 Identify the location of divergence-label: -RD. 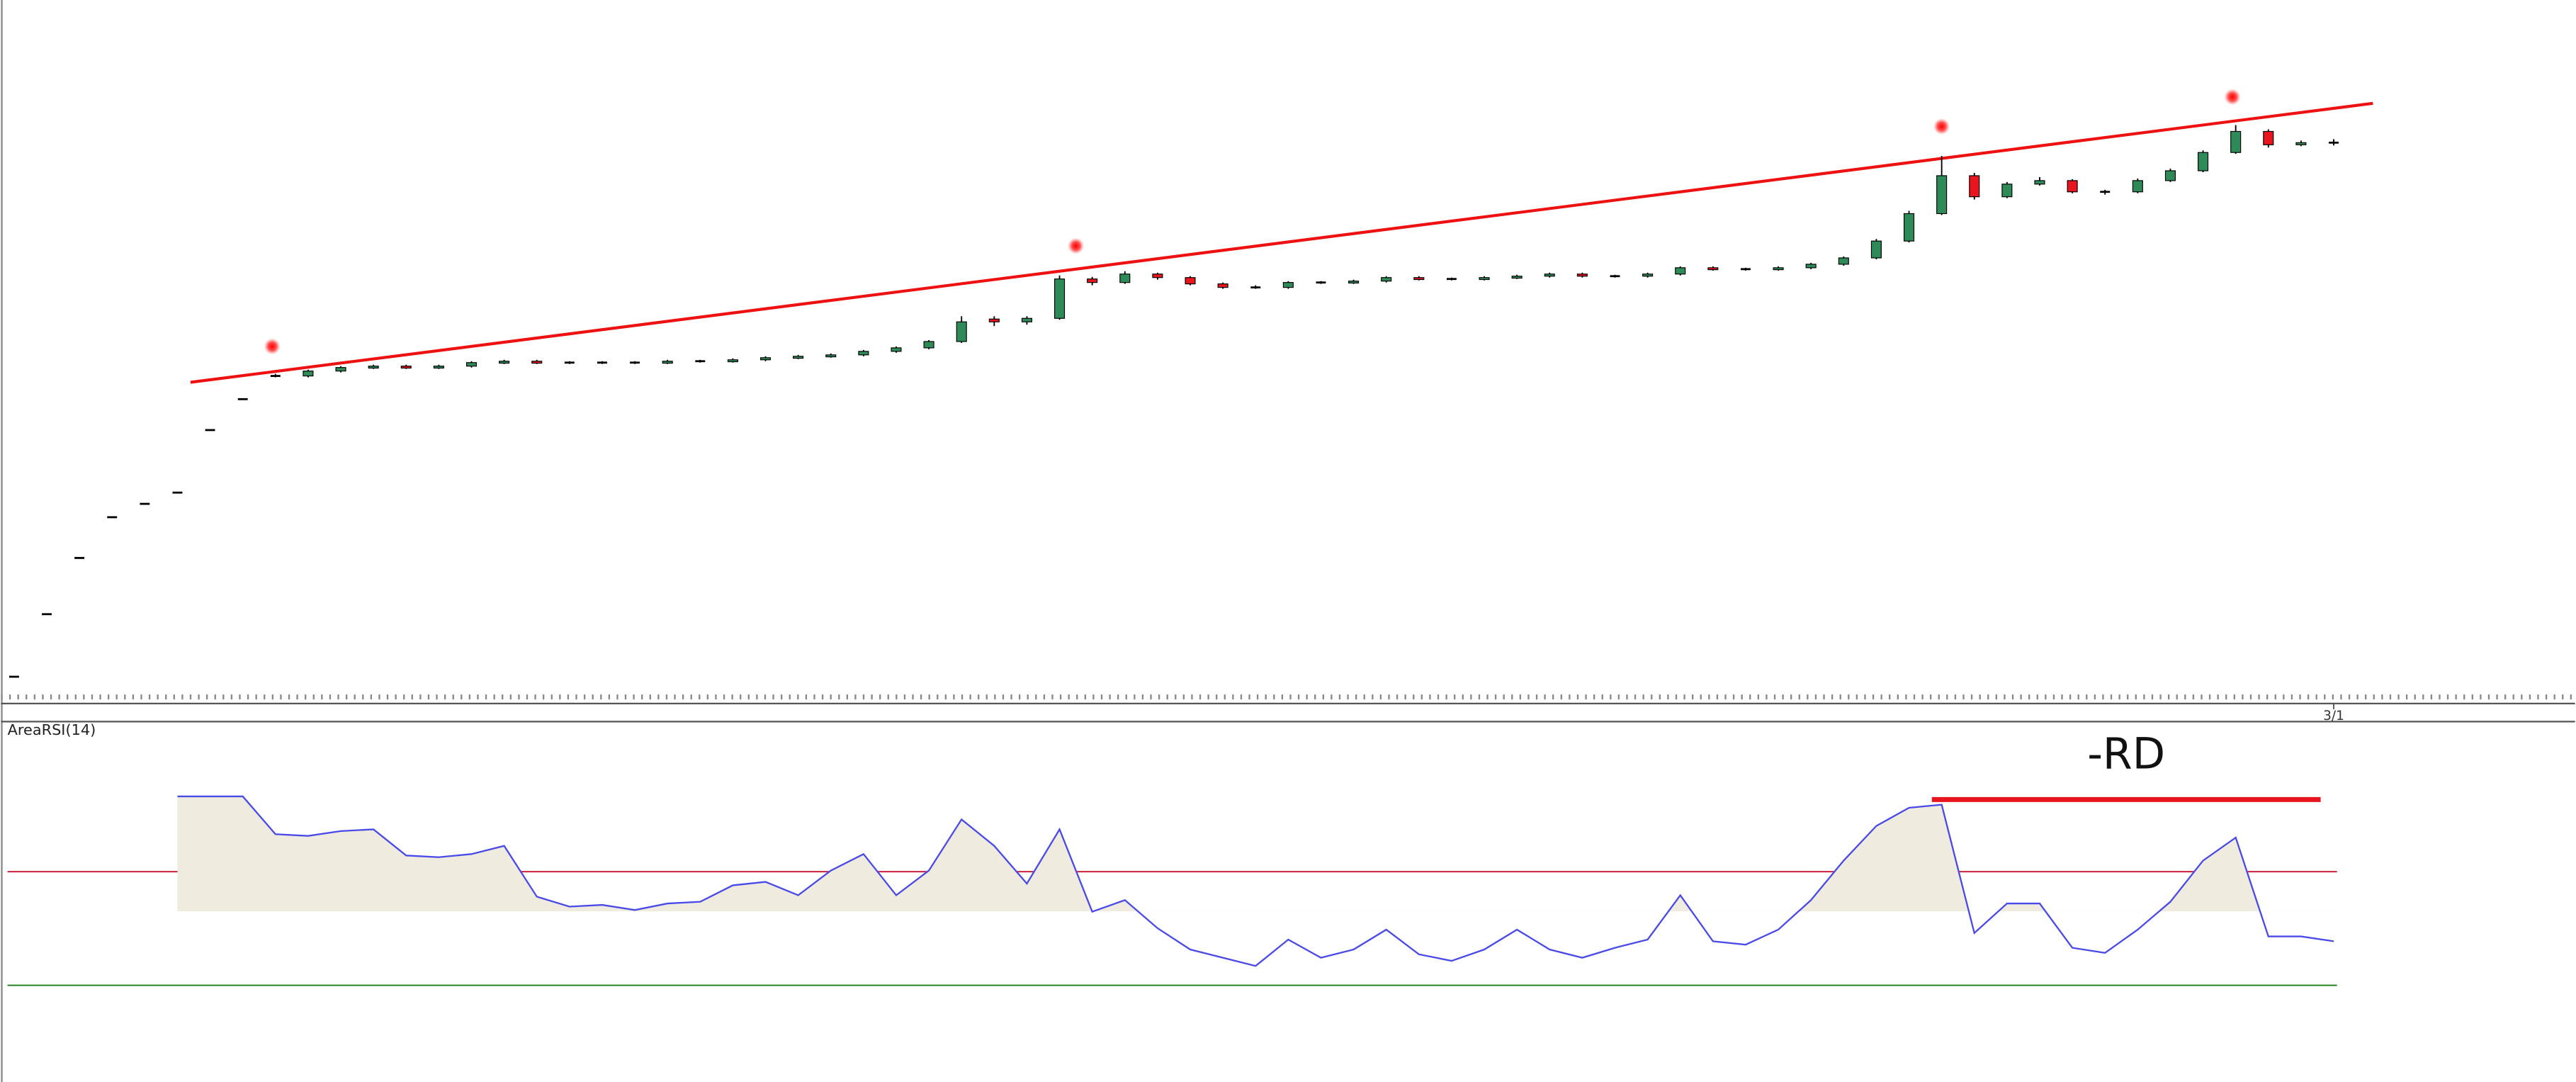
(2126, 754).